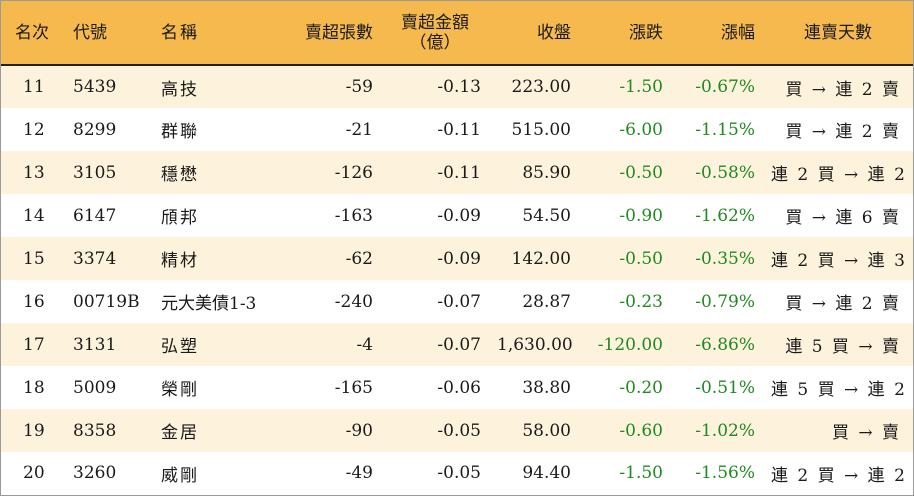 The width and height of the screenshot is (914, 496). Describe the element at coordinates (34, 387) in the screenshot. I see `cell-rank: 18` at that location.